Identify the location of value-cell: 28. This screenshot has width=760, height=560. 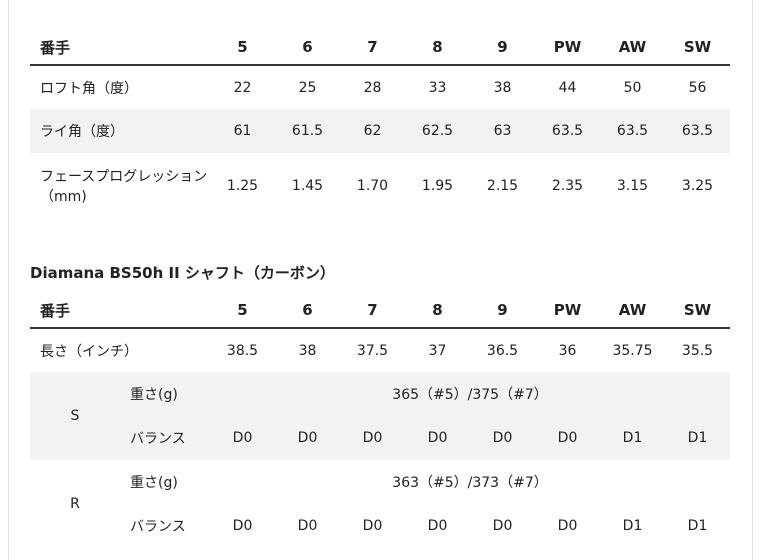
(372, 87).